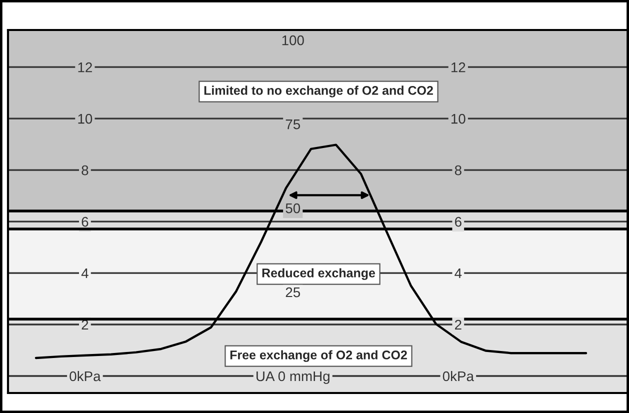 The height and width of the screenshot is (413, 629). Describe the element at coordinates (84, 273) in the screenshot. I see `y-tick-label: 4` at that location.